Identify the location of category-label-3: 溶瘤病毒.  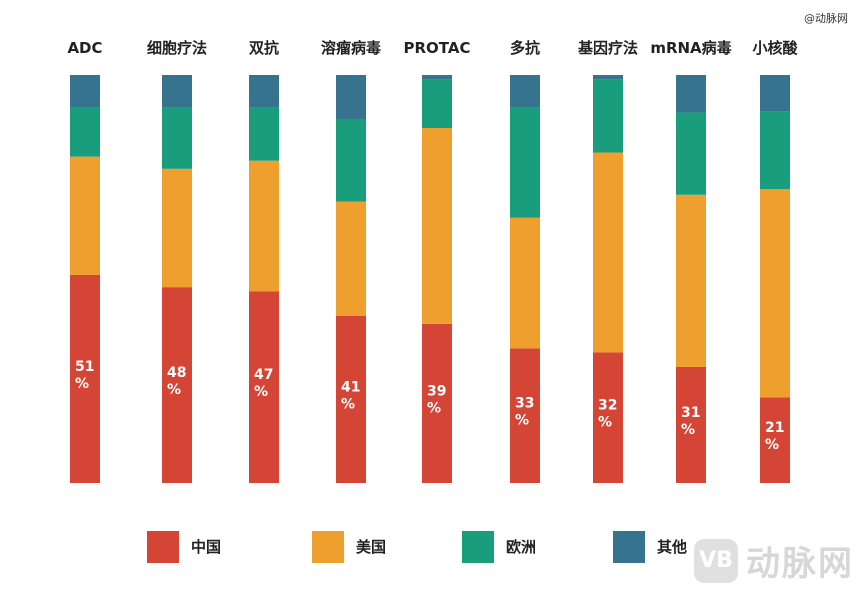
(351, 48).